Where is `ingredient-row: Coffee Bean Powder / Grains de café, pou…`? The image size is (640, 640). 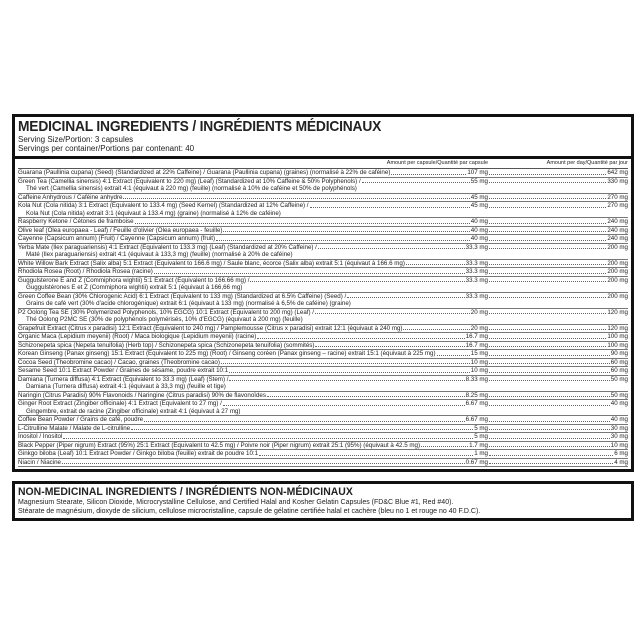 ingredient-row: Coffee Bean Powder / Grains de café, pou… is located at coordinates (323, 420).